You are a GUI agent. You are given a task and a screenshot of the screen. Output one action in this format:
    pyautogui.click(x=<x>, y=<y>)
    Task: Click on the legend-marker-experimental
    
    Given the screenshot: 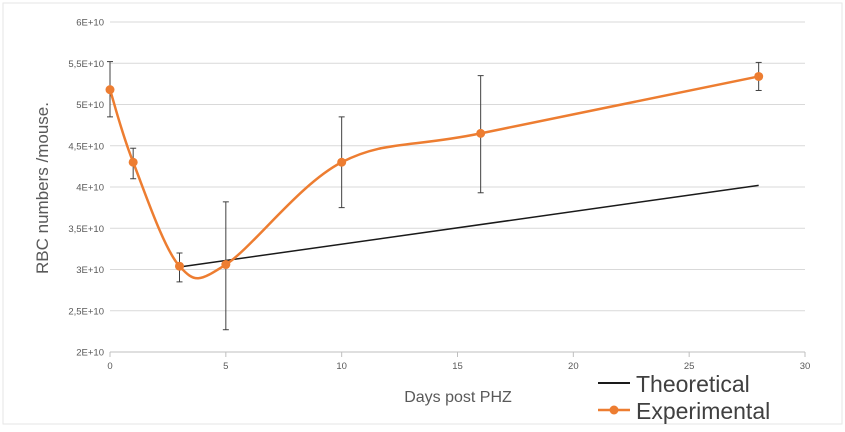 What is the action you would take?
    pyautogui.click(x=614, y=410)
    